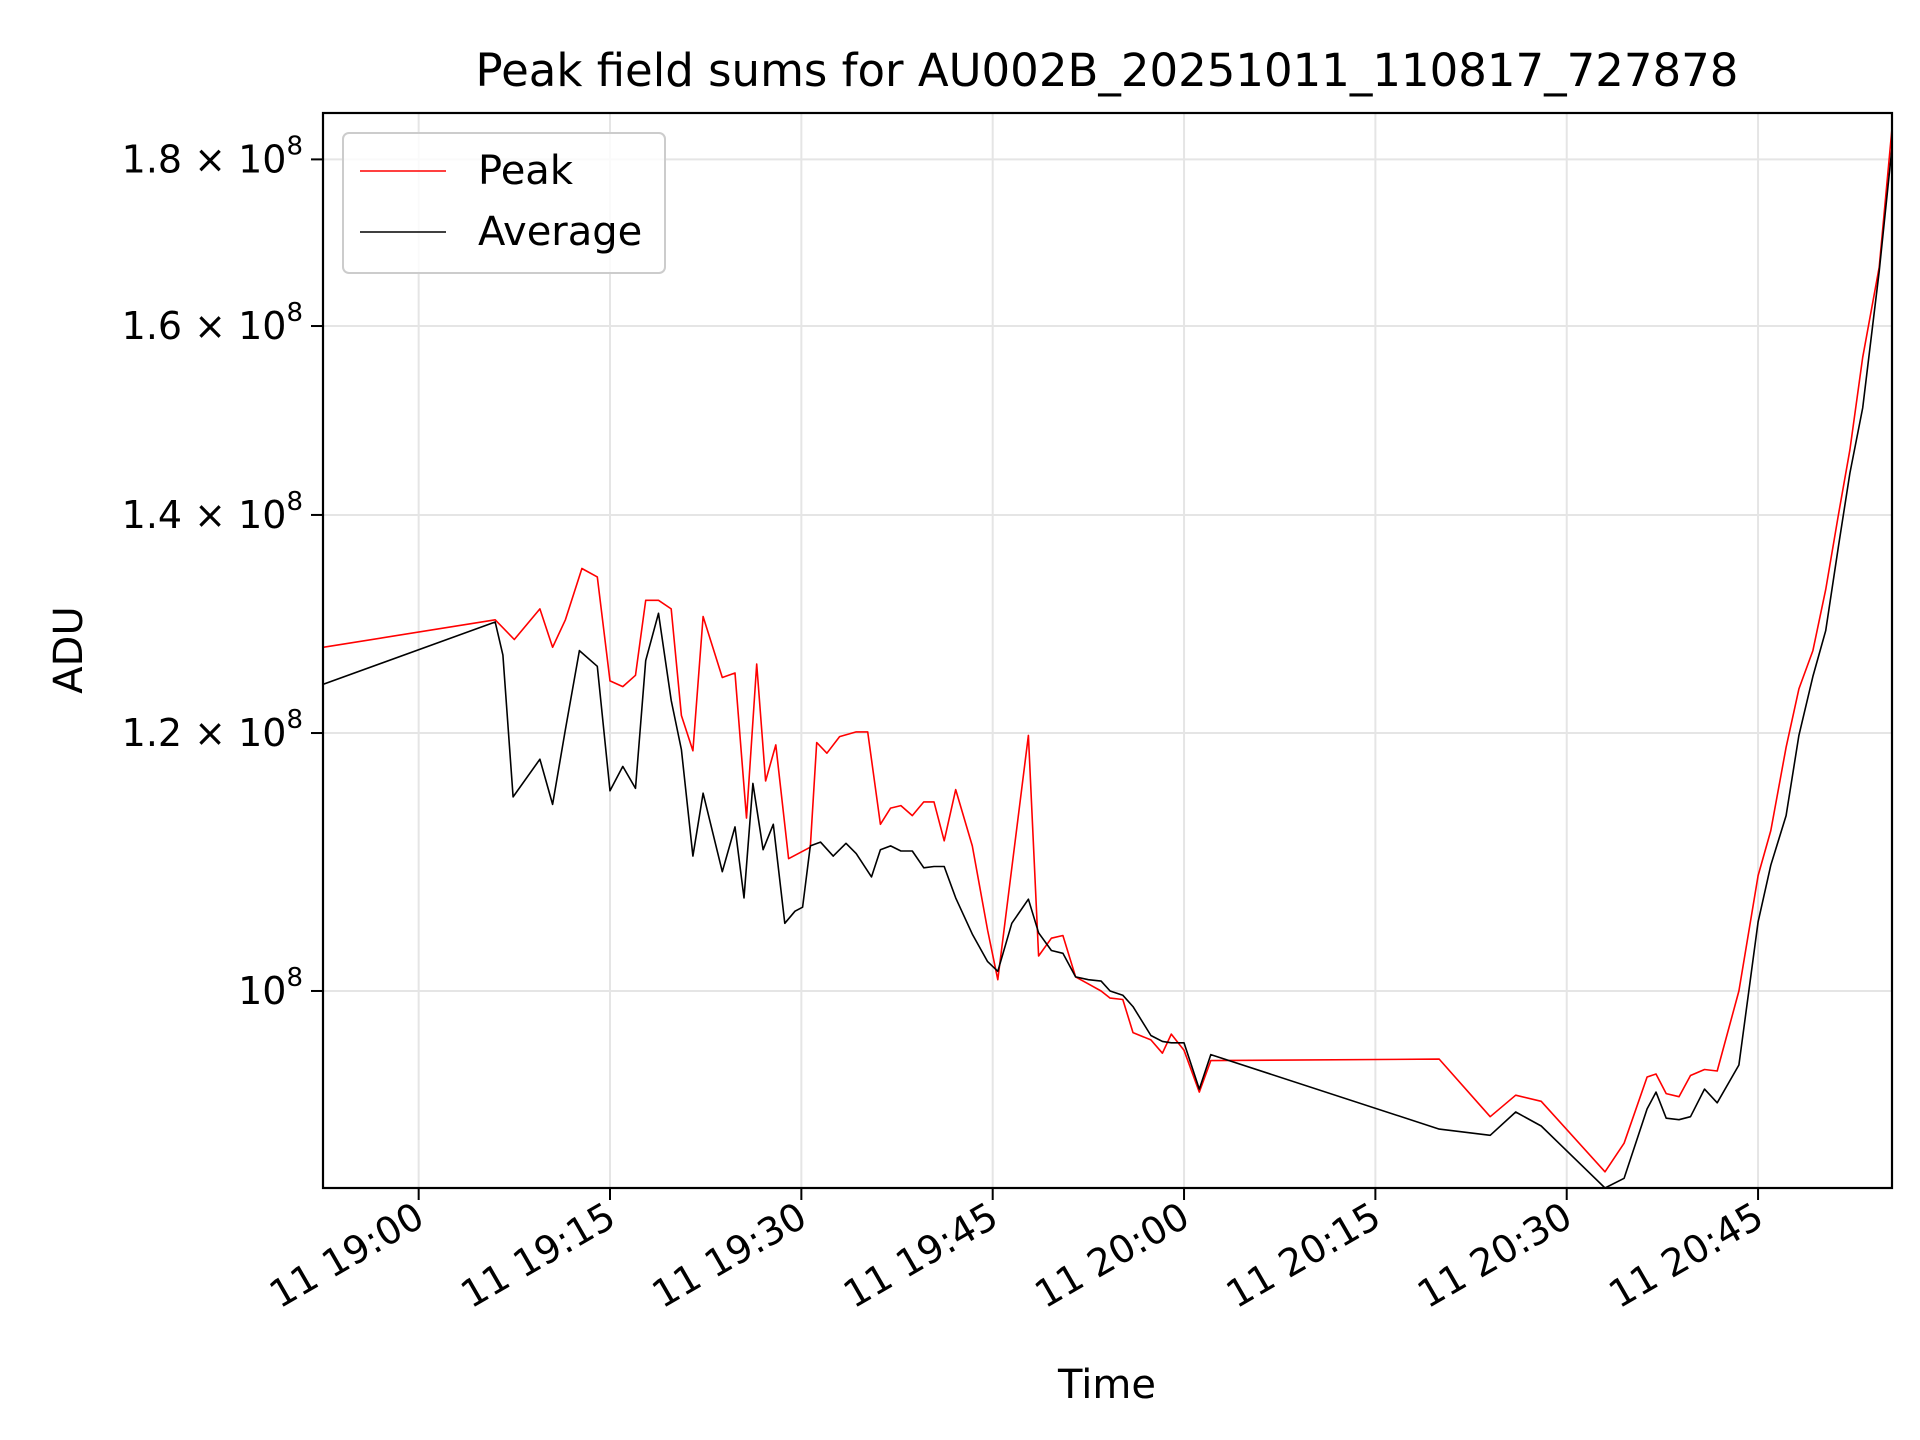 The width and height of the screenshot is (1920, 1440). What do you see at coordinates (222, 572) in the screenshot?
I see `y-axis: 1081.2 × 1081.4 × 1081.6 × 1081.8 × 108` at bounding box center [222, 572].